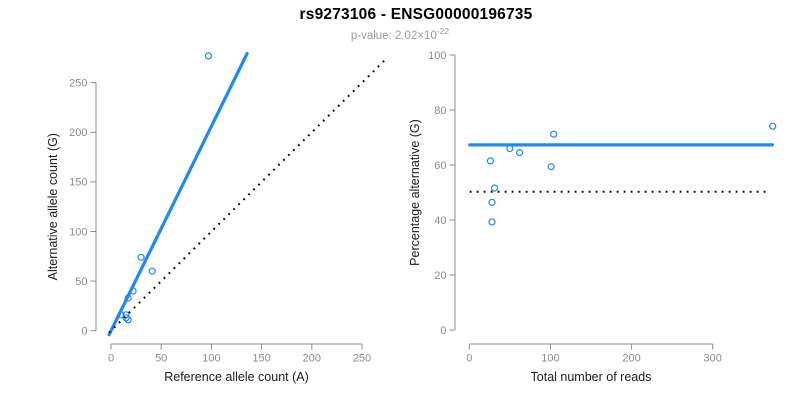  I want to click on y-axis-title: Alternative allele count (G), so click(53, 206).